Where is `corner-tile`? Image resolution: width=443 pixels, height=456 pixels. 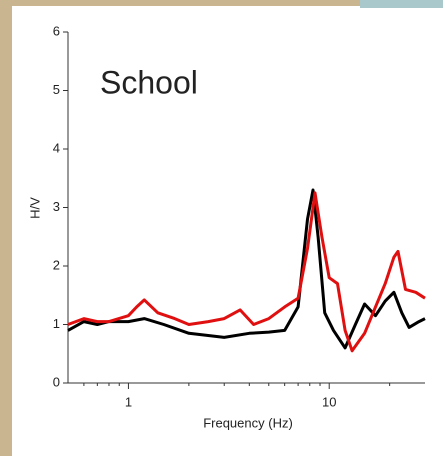 corner-tile is located at coordinates (401, 4).